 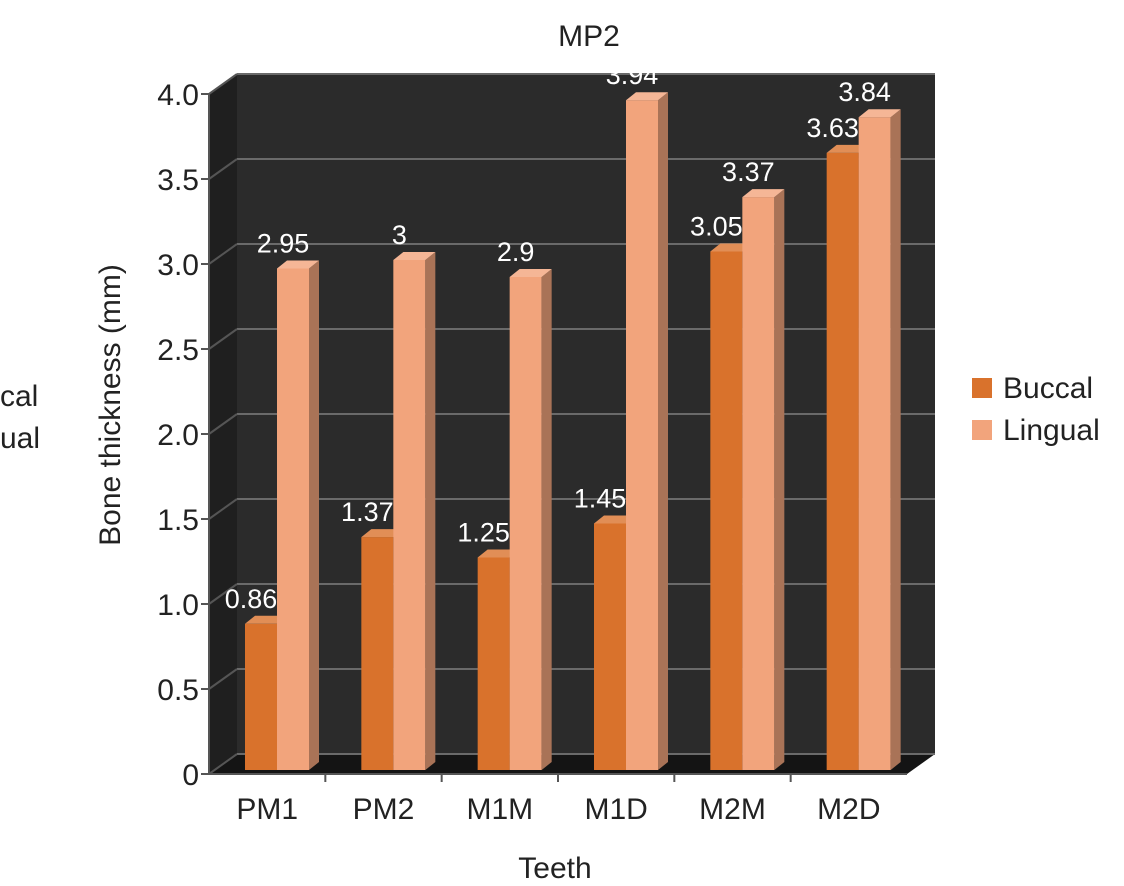 I want to click on data-label: 2.9, so click(x=516, y=252).